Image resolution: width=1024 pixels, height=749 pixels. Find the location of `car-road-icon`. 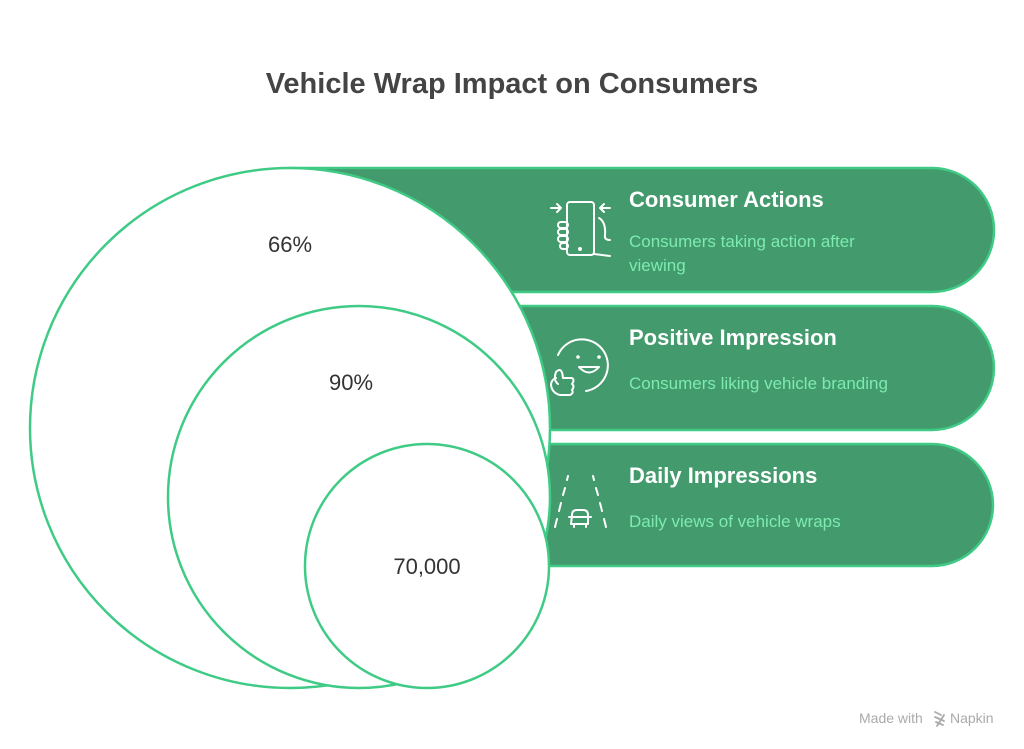

car-road-icon is located at coordinates (580, 501).